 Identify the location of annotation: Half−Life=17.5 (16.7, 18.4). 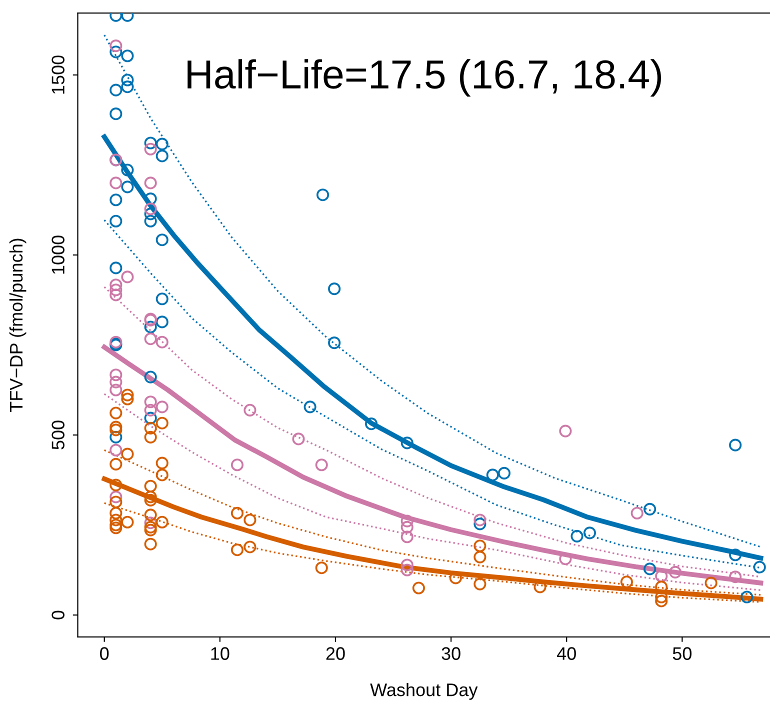
(424, 78).